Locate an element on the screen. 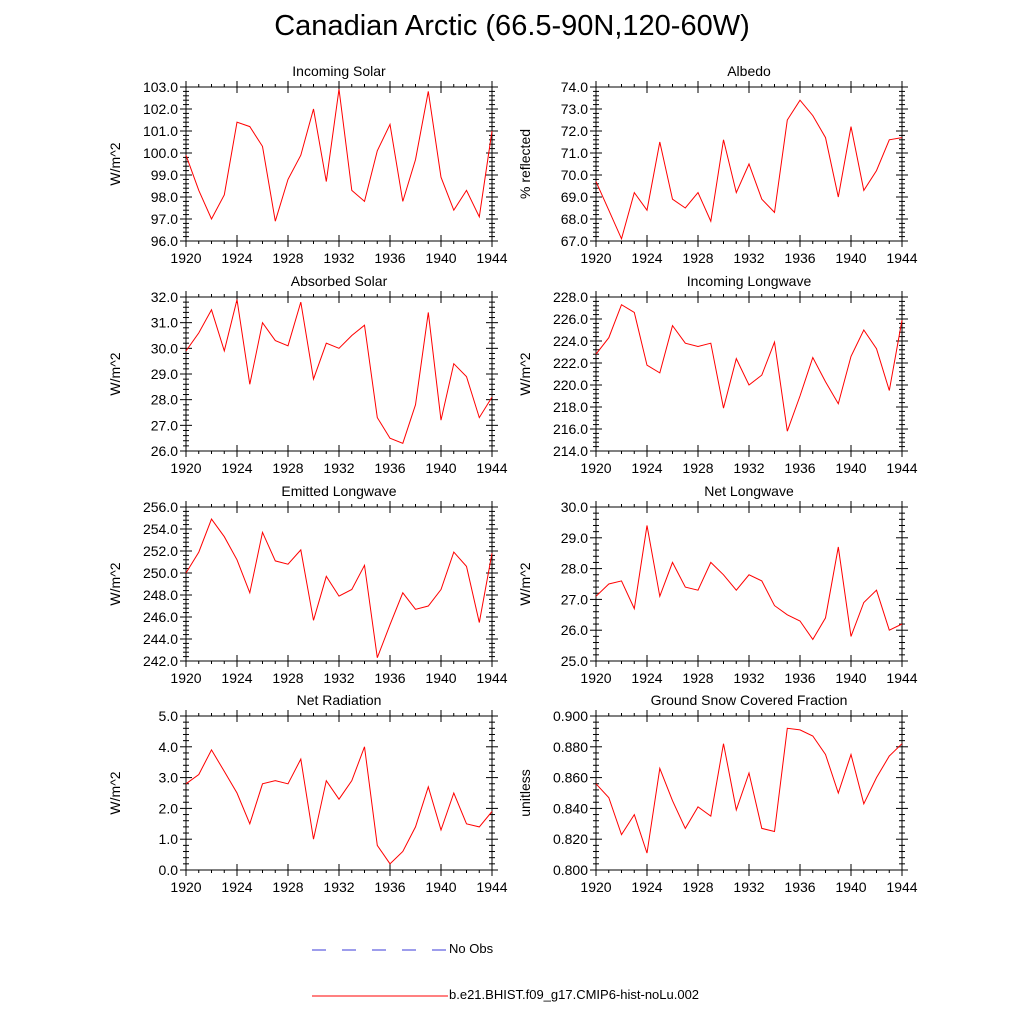  y-tick-label: 0.840 is located at coordinates (570, 808).